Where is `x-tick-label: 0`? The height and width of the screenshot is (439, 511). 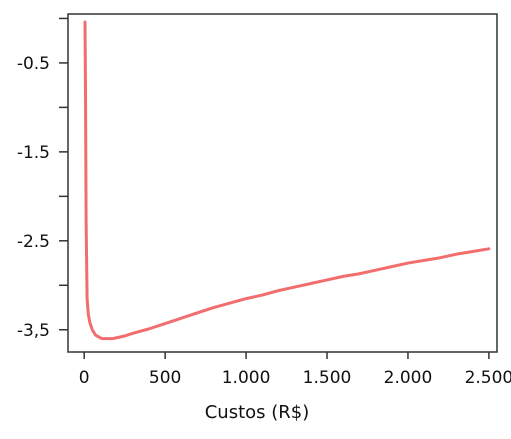 x-tick-label: 0 is located at coordinates (84, 378).